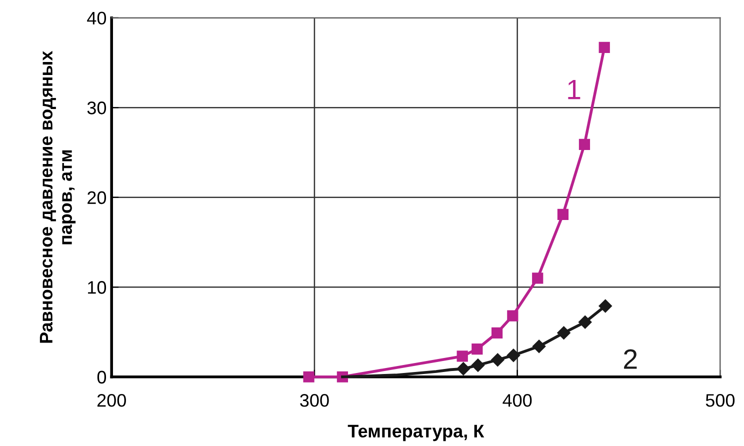 Image resolution: width=744 pixels, height=446 pixels. I want to click on x-tick-label: 400, so click(517, 400).